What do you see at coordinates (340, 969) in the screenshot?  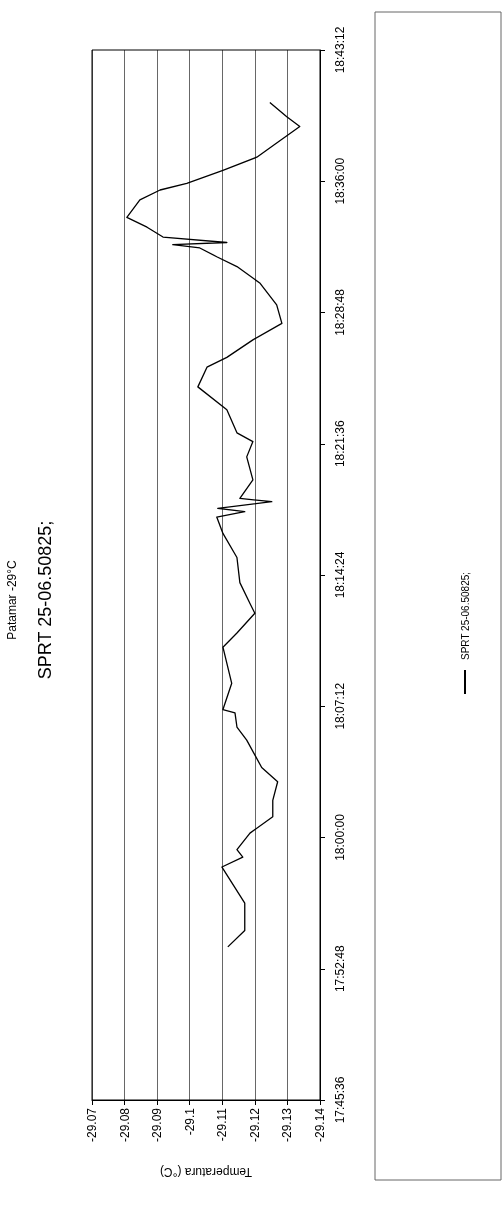 I see `y-tick-label: 17:52:48` at bounding box center [340, 969].